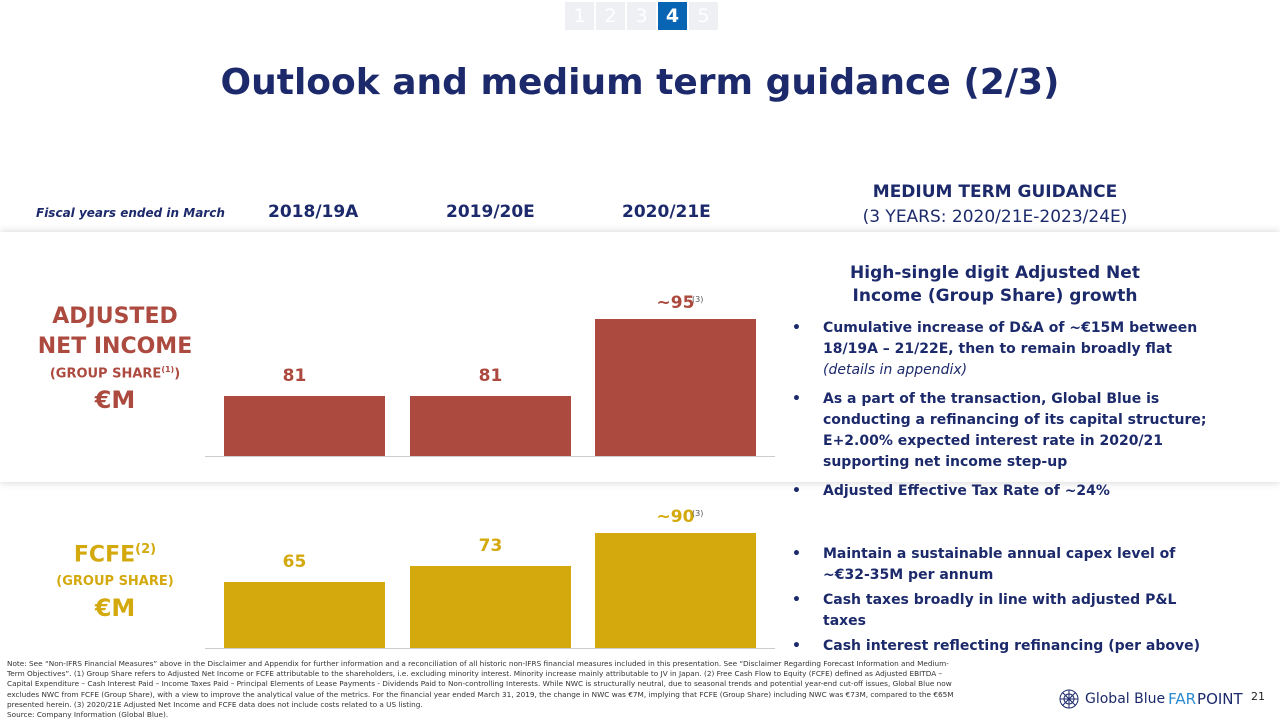 This screenshot has height=720, width=1280. What do you see at coordinates (640, 82) in the screenshot?
I see `page-title: Outlook and medium term guidance (2/3)` at bounding box center [640, 82].